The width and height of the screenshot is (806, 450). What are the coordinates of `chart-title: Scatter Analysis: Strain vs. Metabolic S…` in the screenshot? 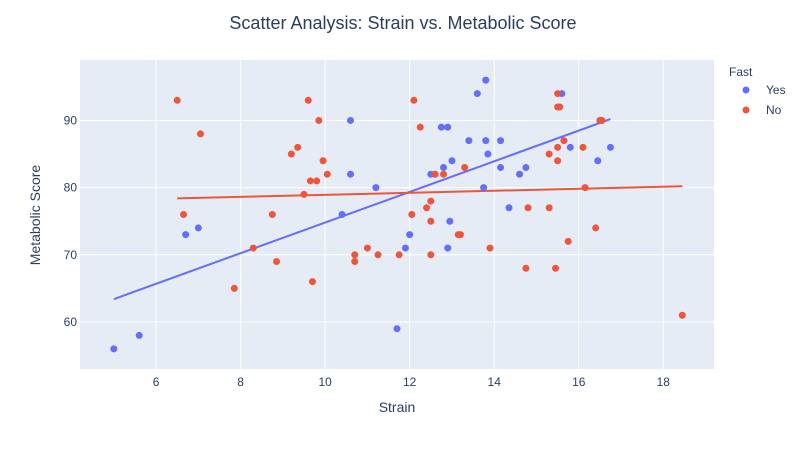 It's located at (402, 23).